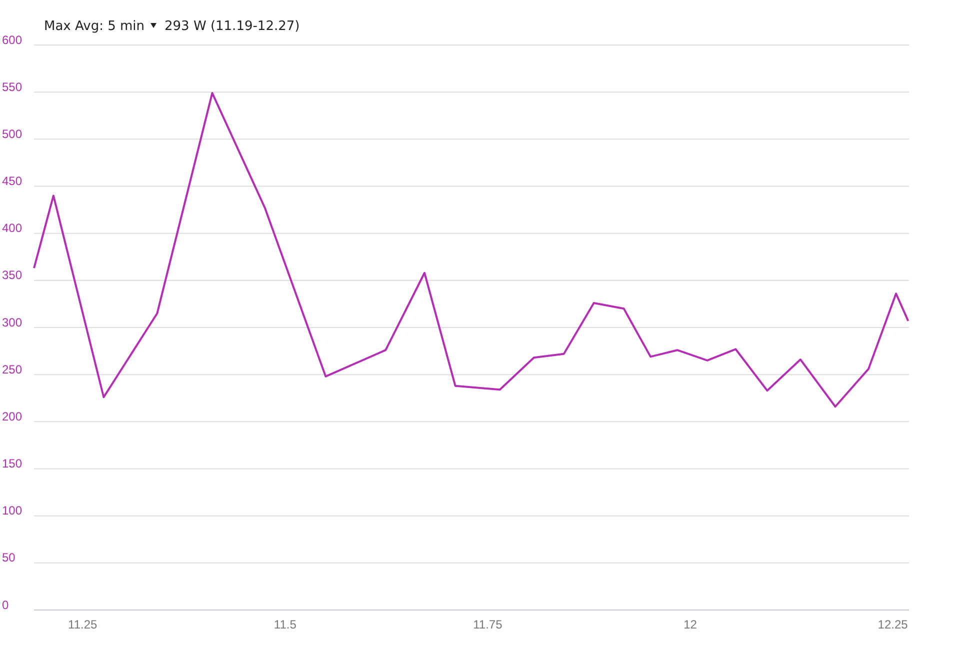 The height and width of the screenshot is (652, 966). I want to click on y-tick-label: 500, so click(12, 133).